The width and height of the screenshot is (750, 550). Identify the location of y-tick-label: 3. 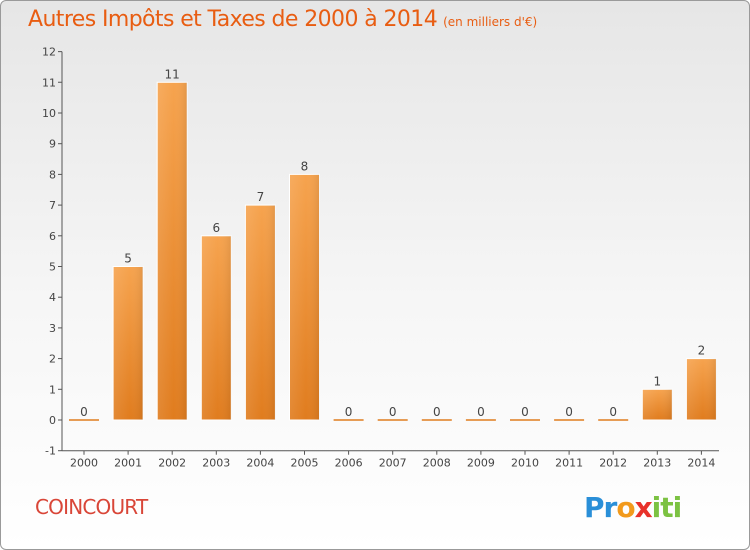
(52, 328).